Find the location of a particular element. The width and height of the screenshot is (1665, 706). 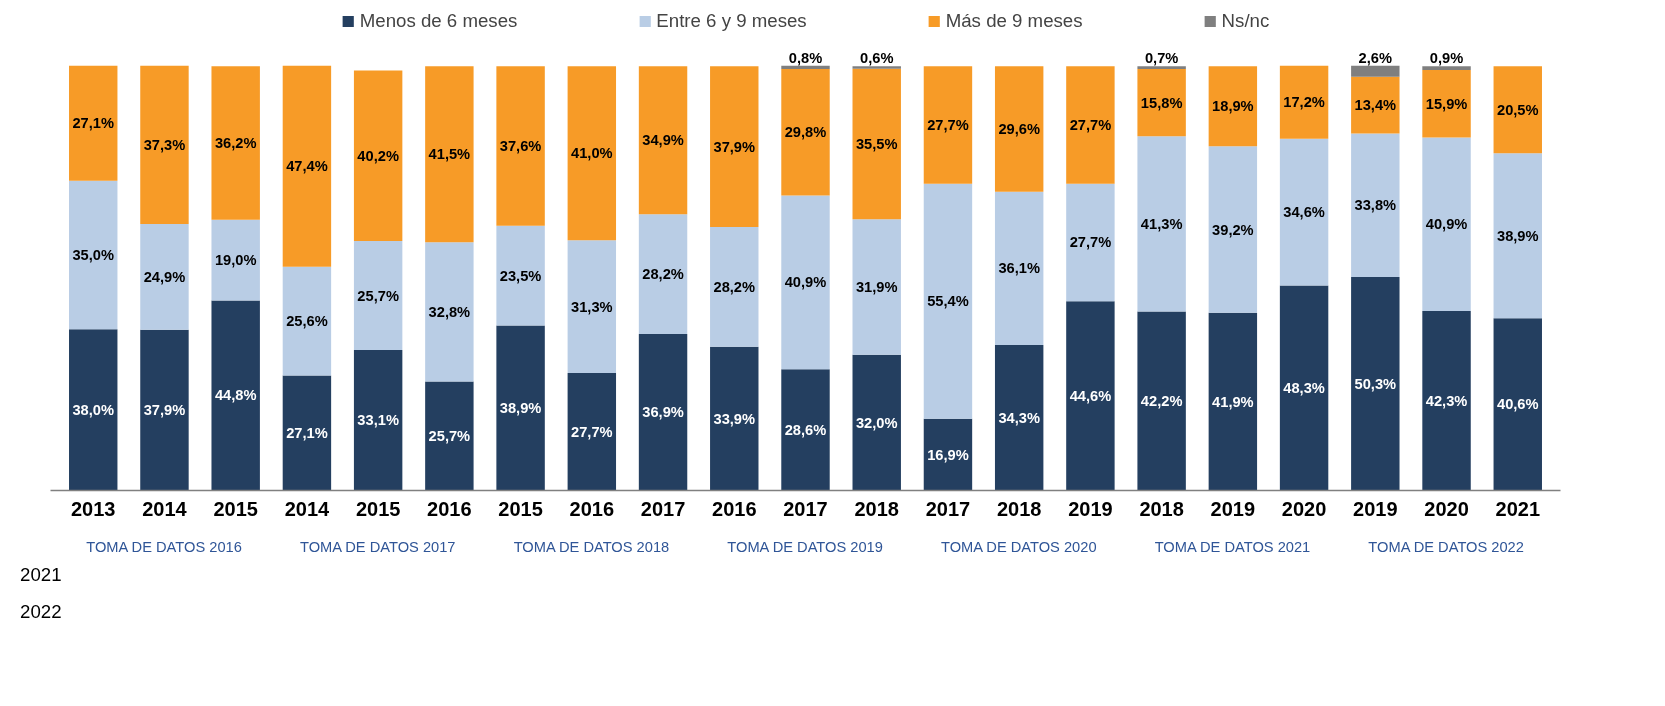

data-label: 41,5% is located at coordinates (449, 154).